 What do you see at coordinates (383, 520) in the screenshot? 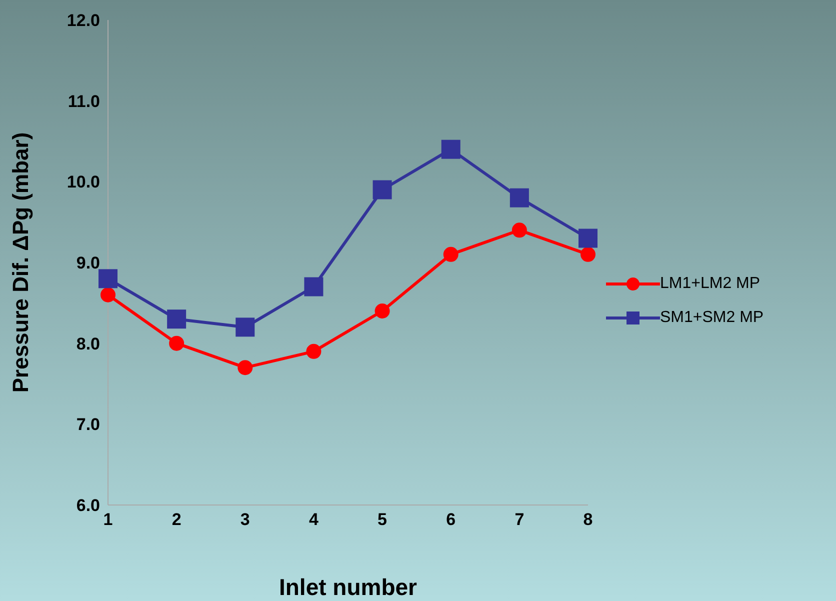
I see `x-tick-label: 5` at bounding box center [383, 520].